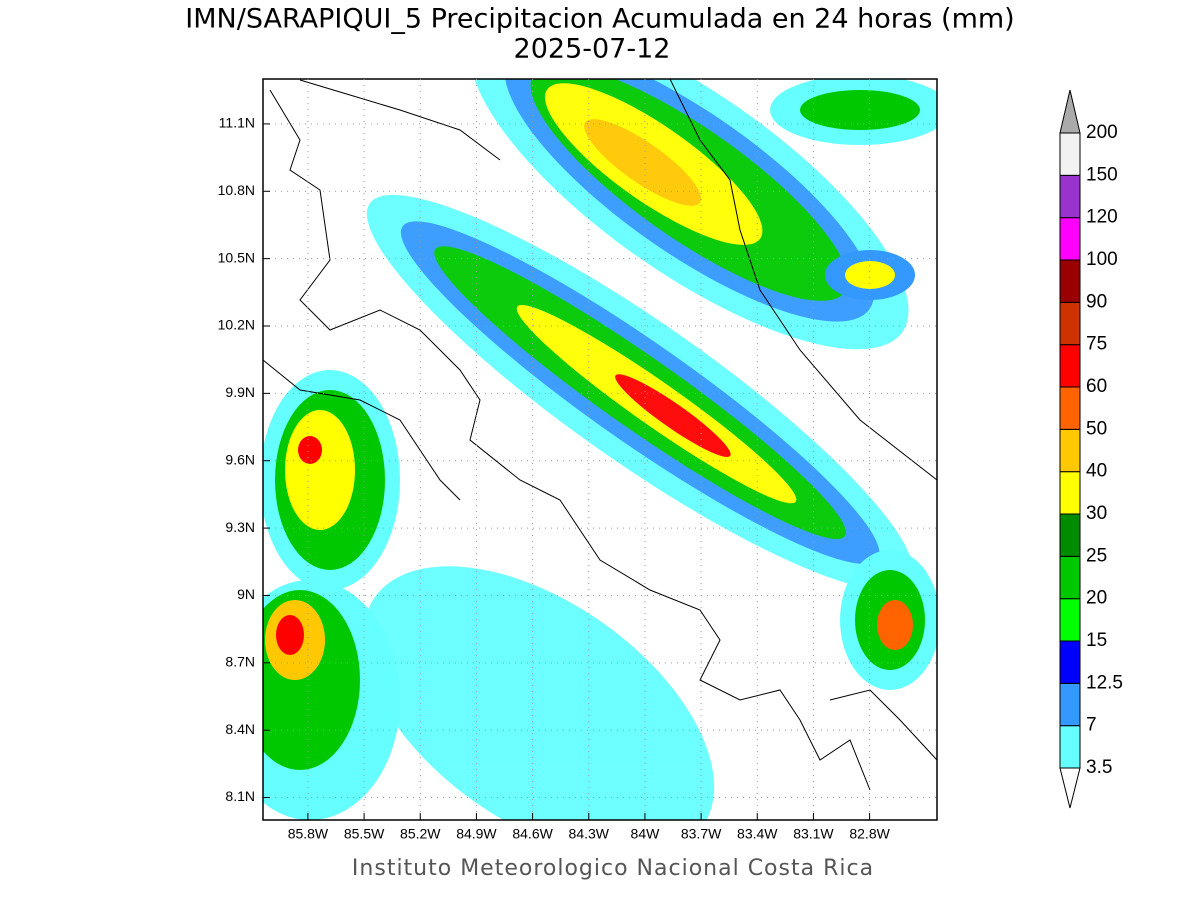 The image size is (1200, 900). Describe the element at coordinates (246, 594) in the screenshot. I see `y-tick-label: 9N` at that location.